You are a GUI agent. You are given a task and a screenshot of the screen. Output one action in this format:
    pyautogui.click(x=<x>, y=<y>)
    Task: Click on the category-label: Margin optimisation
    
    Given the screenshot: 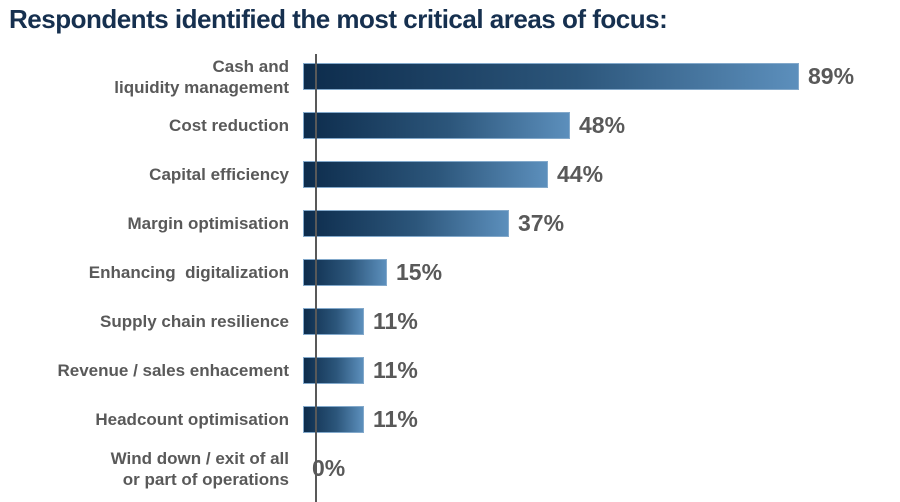 What is the action you would take?
    pyautogui.click(x=208, y=223)
    